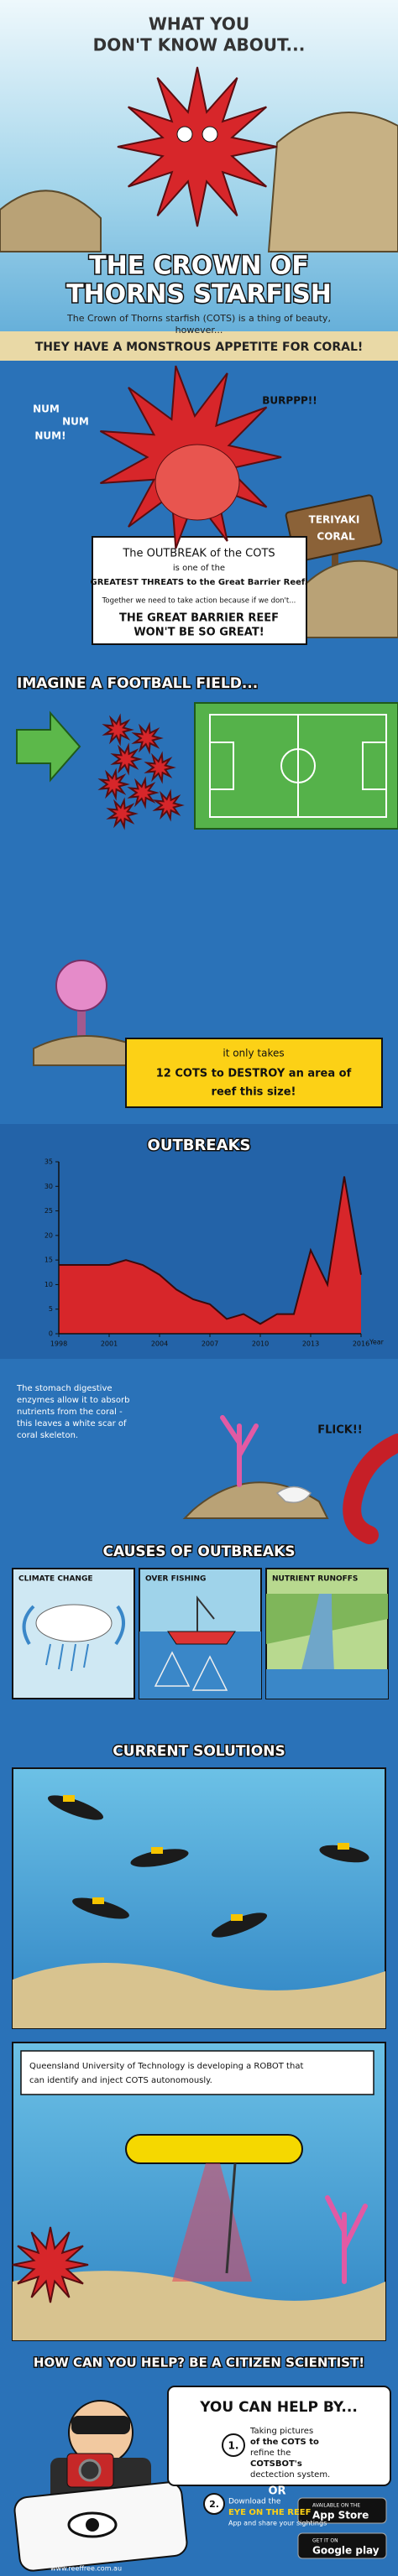 This screenshot has height=2576, width=398. What do you see at coordinates (199, 266) in the screenshot?
I see `main-title: THE CROWN OF` at bounding box center [199, 266].